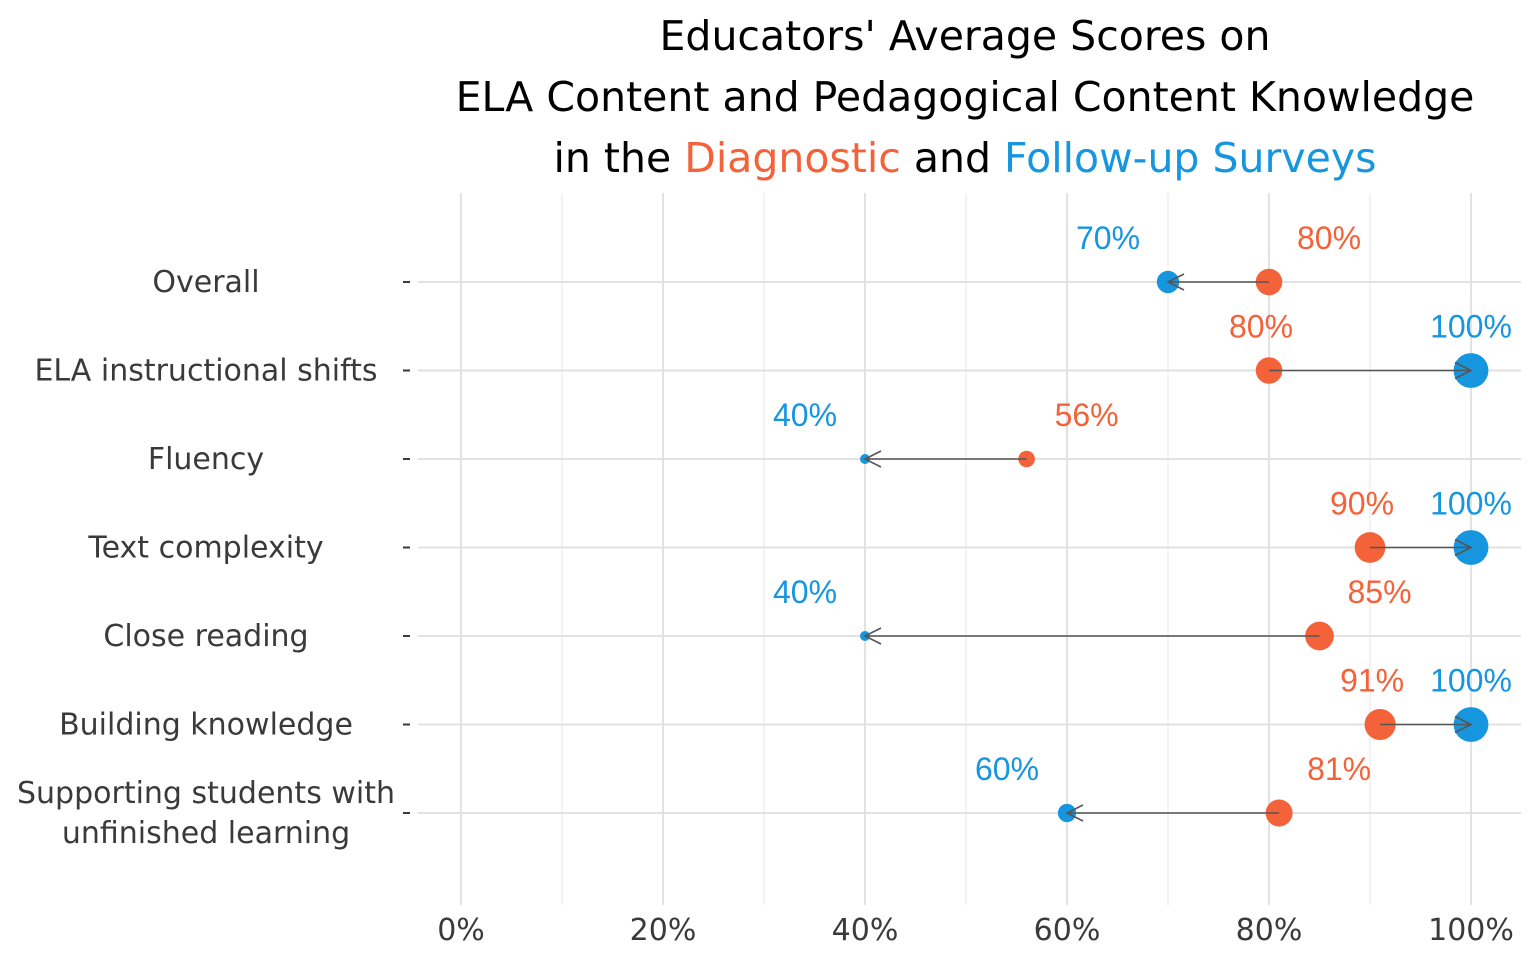 This screenshot has width=1536, height=960. I want to click on title-line-3: in the Diagnostic and Follow-up Surveys, so click(958, 158).